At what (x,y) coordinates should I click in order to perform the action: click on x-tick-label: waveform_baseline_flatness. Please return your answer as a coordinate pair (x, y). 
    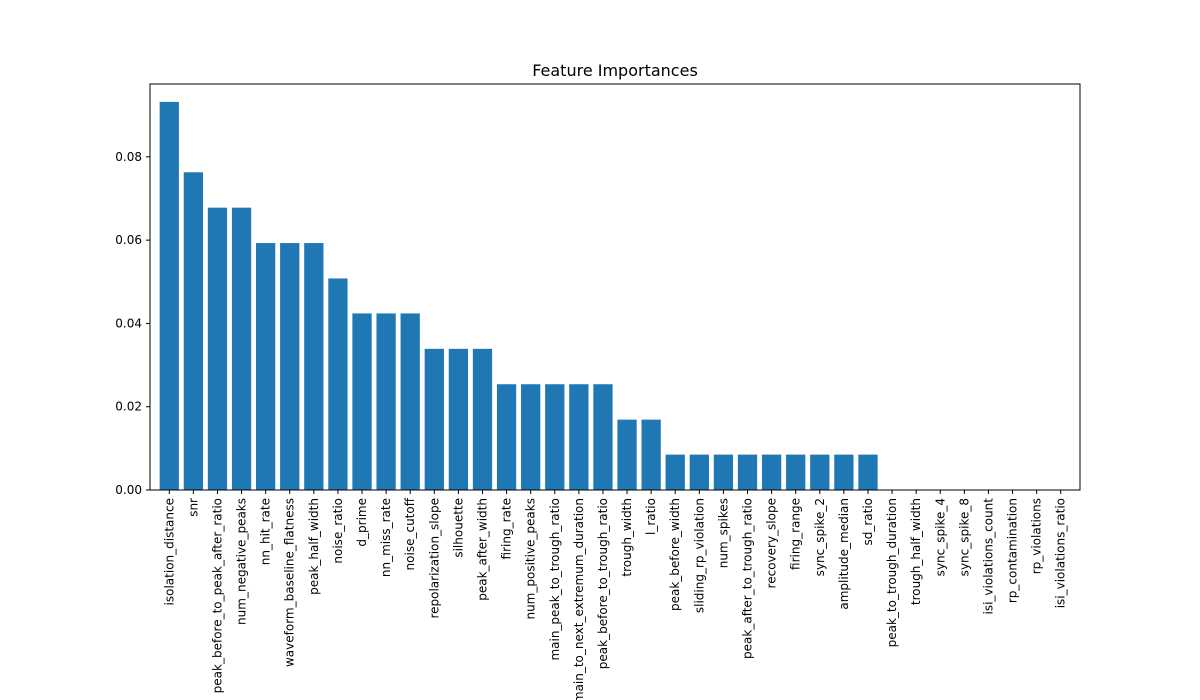
    Looking at the image, I should click on (290, 582).